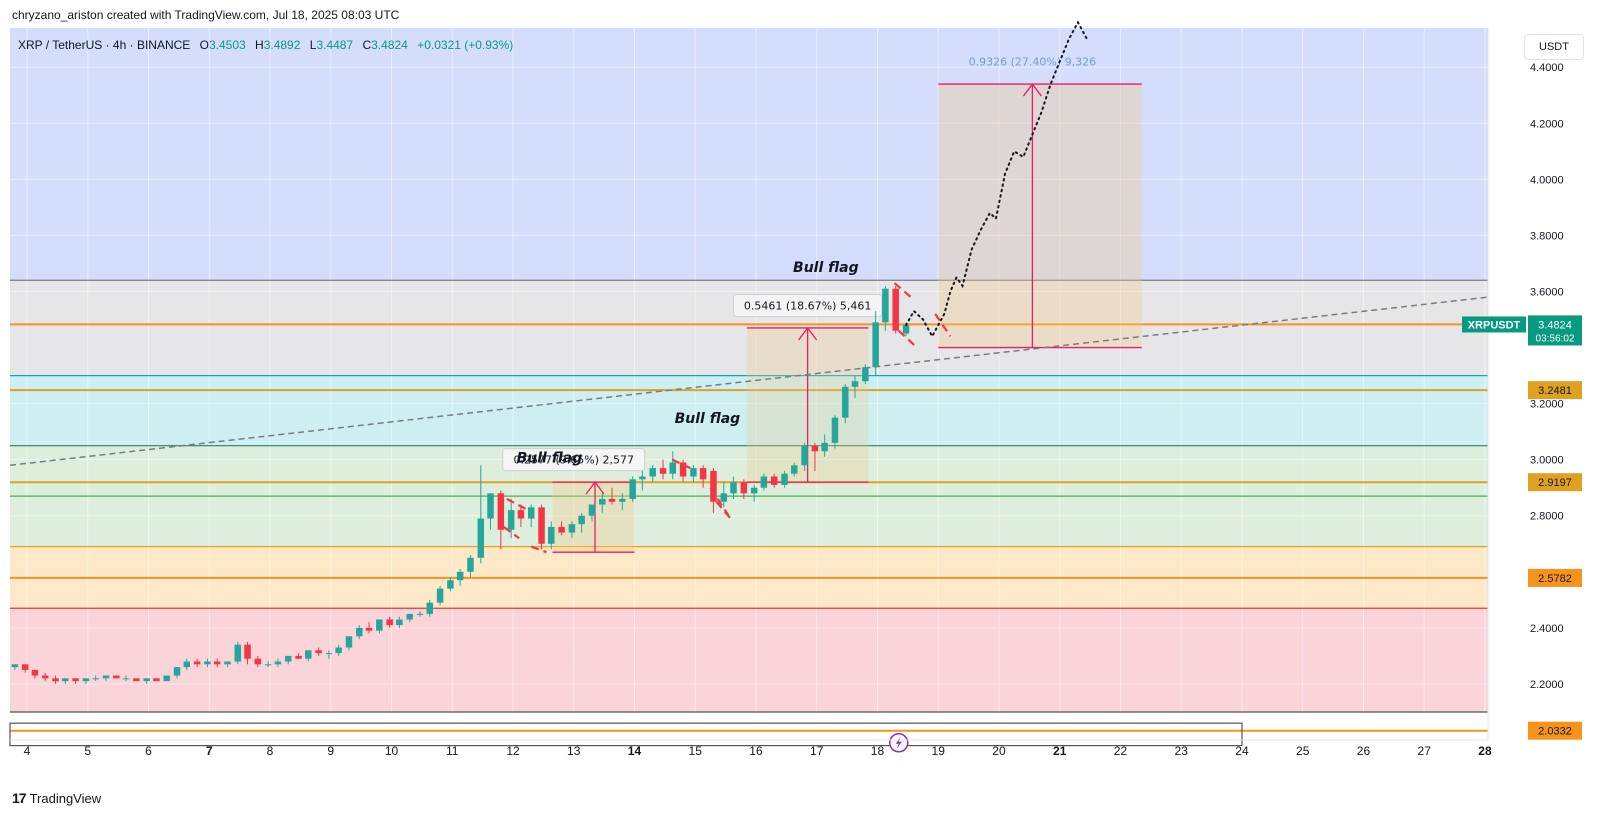 This screenshot has height=816, width=1600. I want to click on x-tick-label: 22, so click(1121, 751).